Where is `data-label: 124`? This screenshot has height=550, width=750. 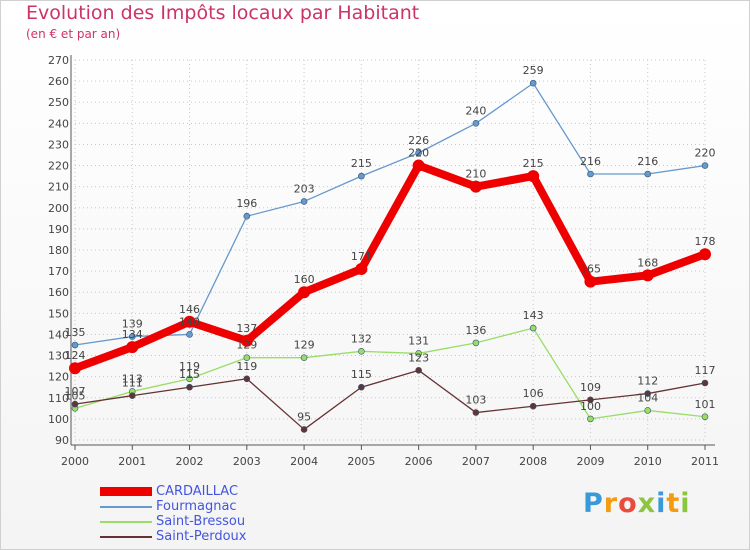
data-label: 124 is located at coordinates (75, 355).